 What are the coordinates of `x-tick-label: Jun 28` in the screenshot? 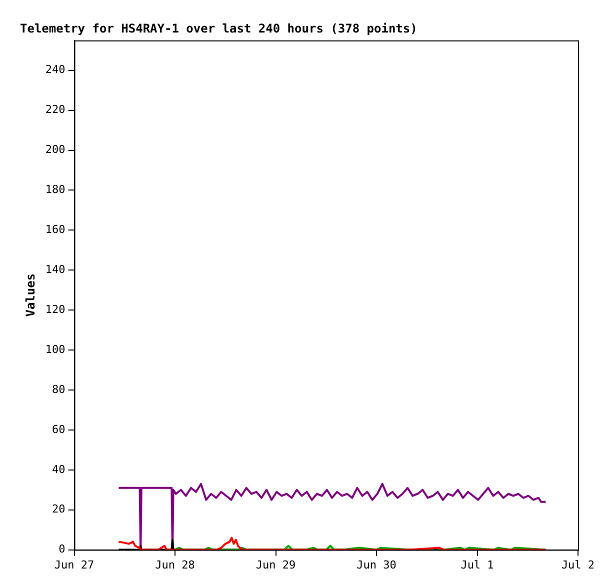 It's located at (175, 565).